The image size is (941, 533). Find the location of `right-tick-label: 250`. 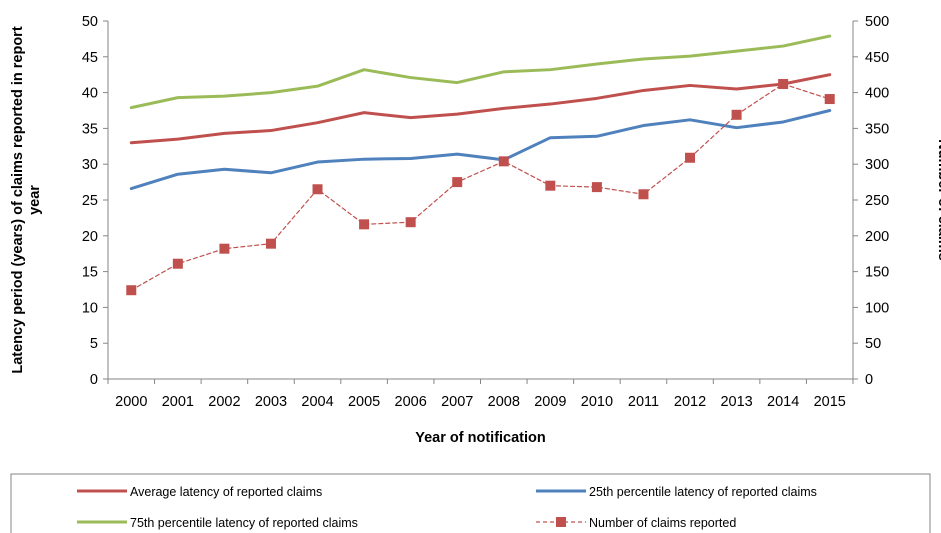

right-tick-label: 250 is located at coordinates (877, 201).